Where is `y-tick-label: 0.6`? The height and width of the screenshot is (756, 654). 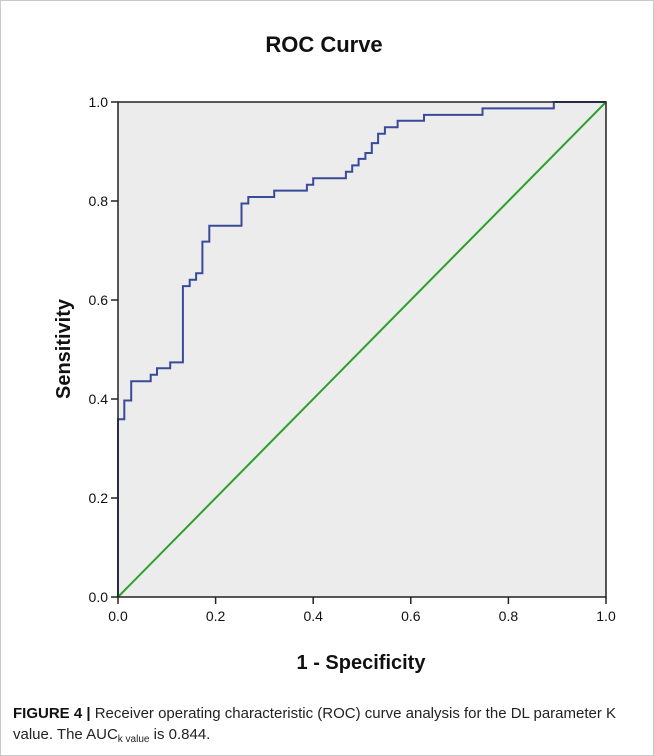 y-tick-label: 0.6 is located at coordinates (99, 300).